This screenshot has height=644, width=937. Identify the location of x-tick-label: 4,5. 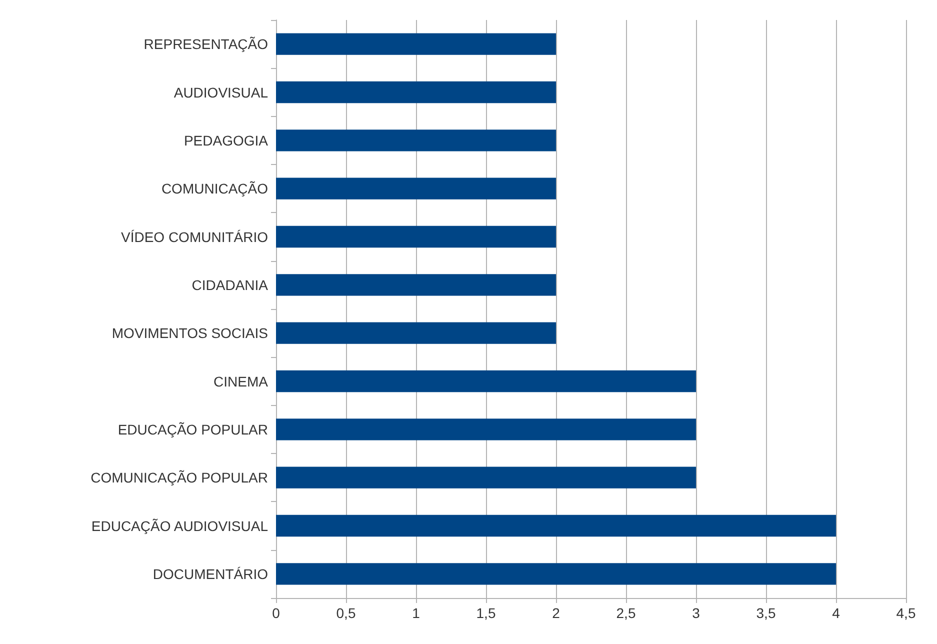
(906, 613).